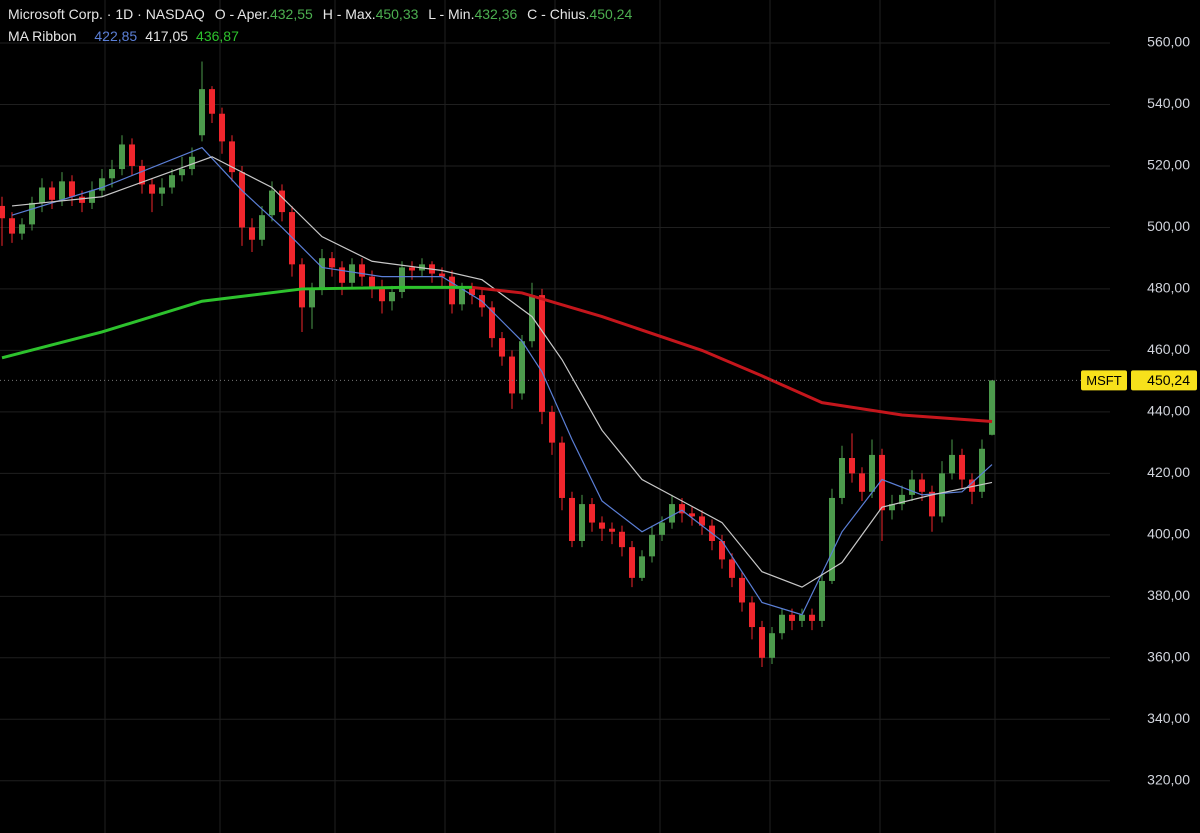 This screenshot has height=833, width=1200. I want to click on y-tick-label: 400,00, so click(1168, 534).